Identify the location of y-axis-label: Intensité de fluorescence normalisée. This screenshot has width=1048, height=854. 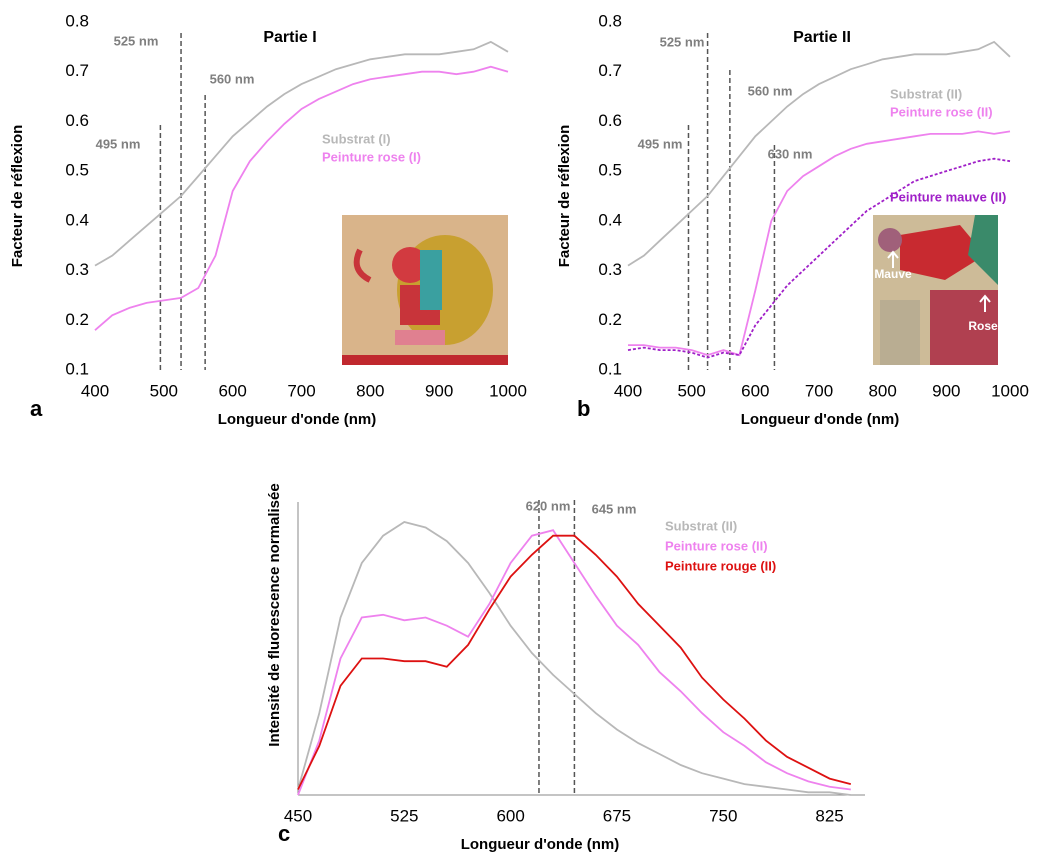
(274, 614).